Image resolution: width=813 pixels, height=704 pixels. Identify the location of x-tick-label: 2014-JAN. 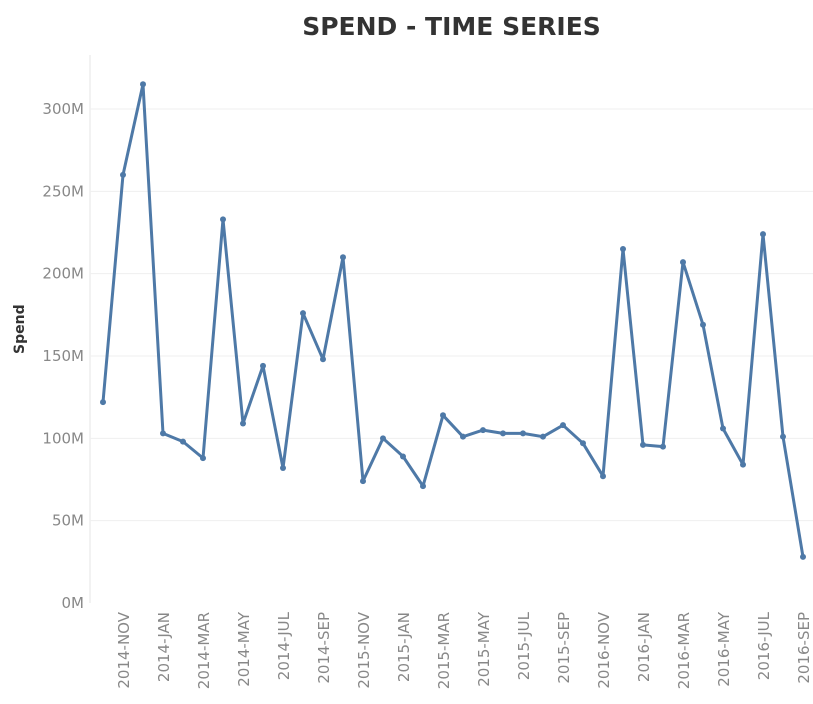
(164, 647).